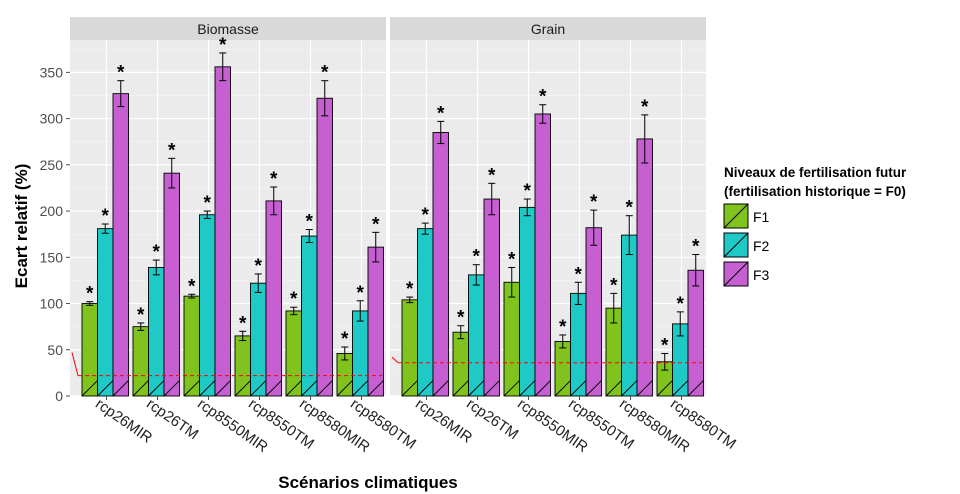  What do you see at coordinates (578, 344) in the screenshot?
I see `bar-f2-rcp8550tm` at bounding box center [578, 344].